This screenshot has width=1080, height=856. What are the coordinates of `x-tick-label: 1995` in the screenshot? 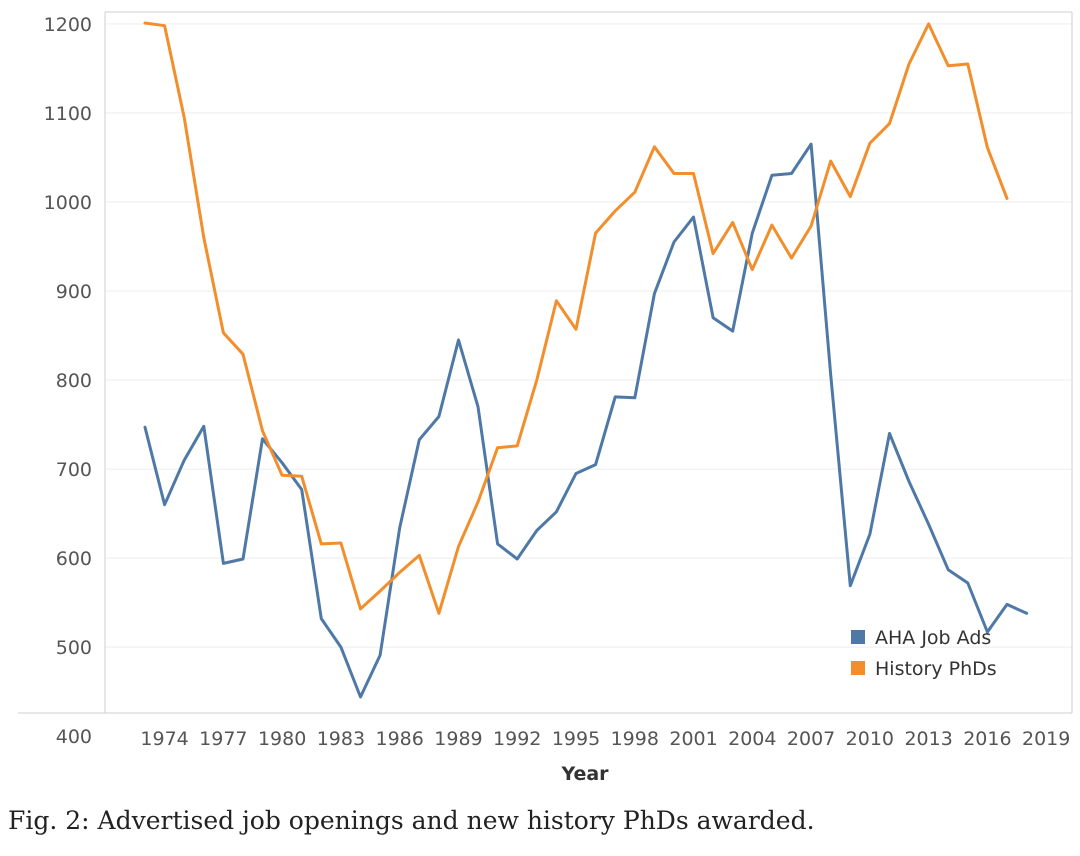 It's located at (576, 739).